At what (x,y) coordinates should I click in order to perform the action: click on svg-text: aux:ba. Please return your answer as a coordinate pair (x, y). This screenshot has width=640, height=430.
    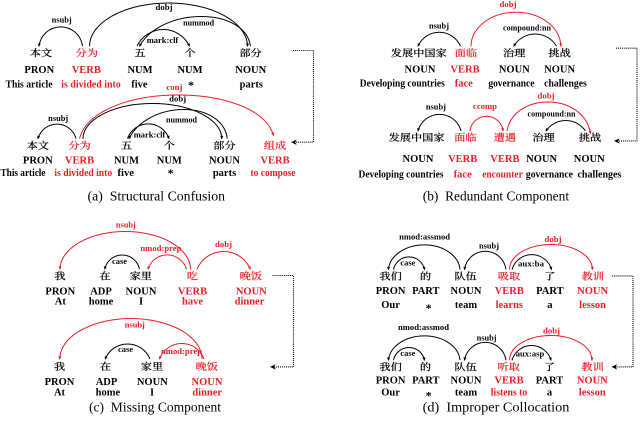
    Looking at the image, I should click on (531, 263).